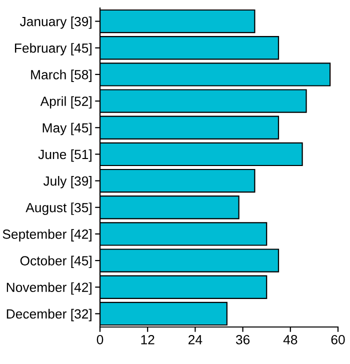  I want to click on y-tick-label: March [58], so click(61, 76).